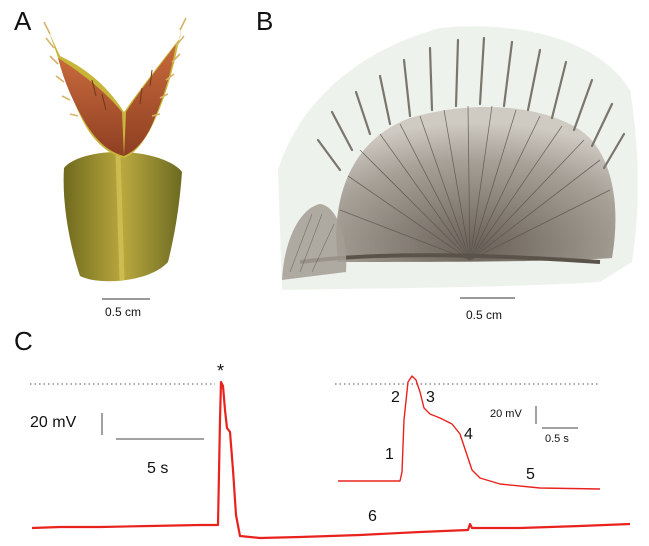 This screenshot has width=649, height=546. I want to click on inset-voltage-scale-label: 20 mV, so click(506, 414).